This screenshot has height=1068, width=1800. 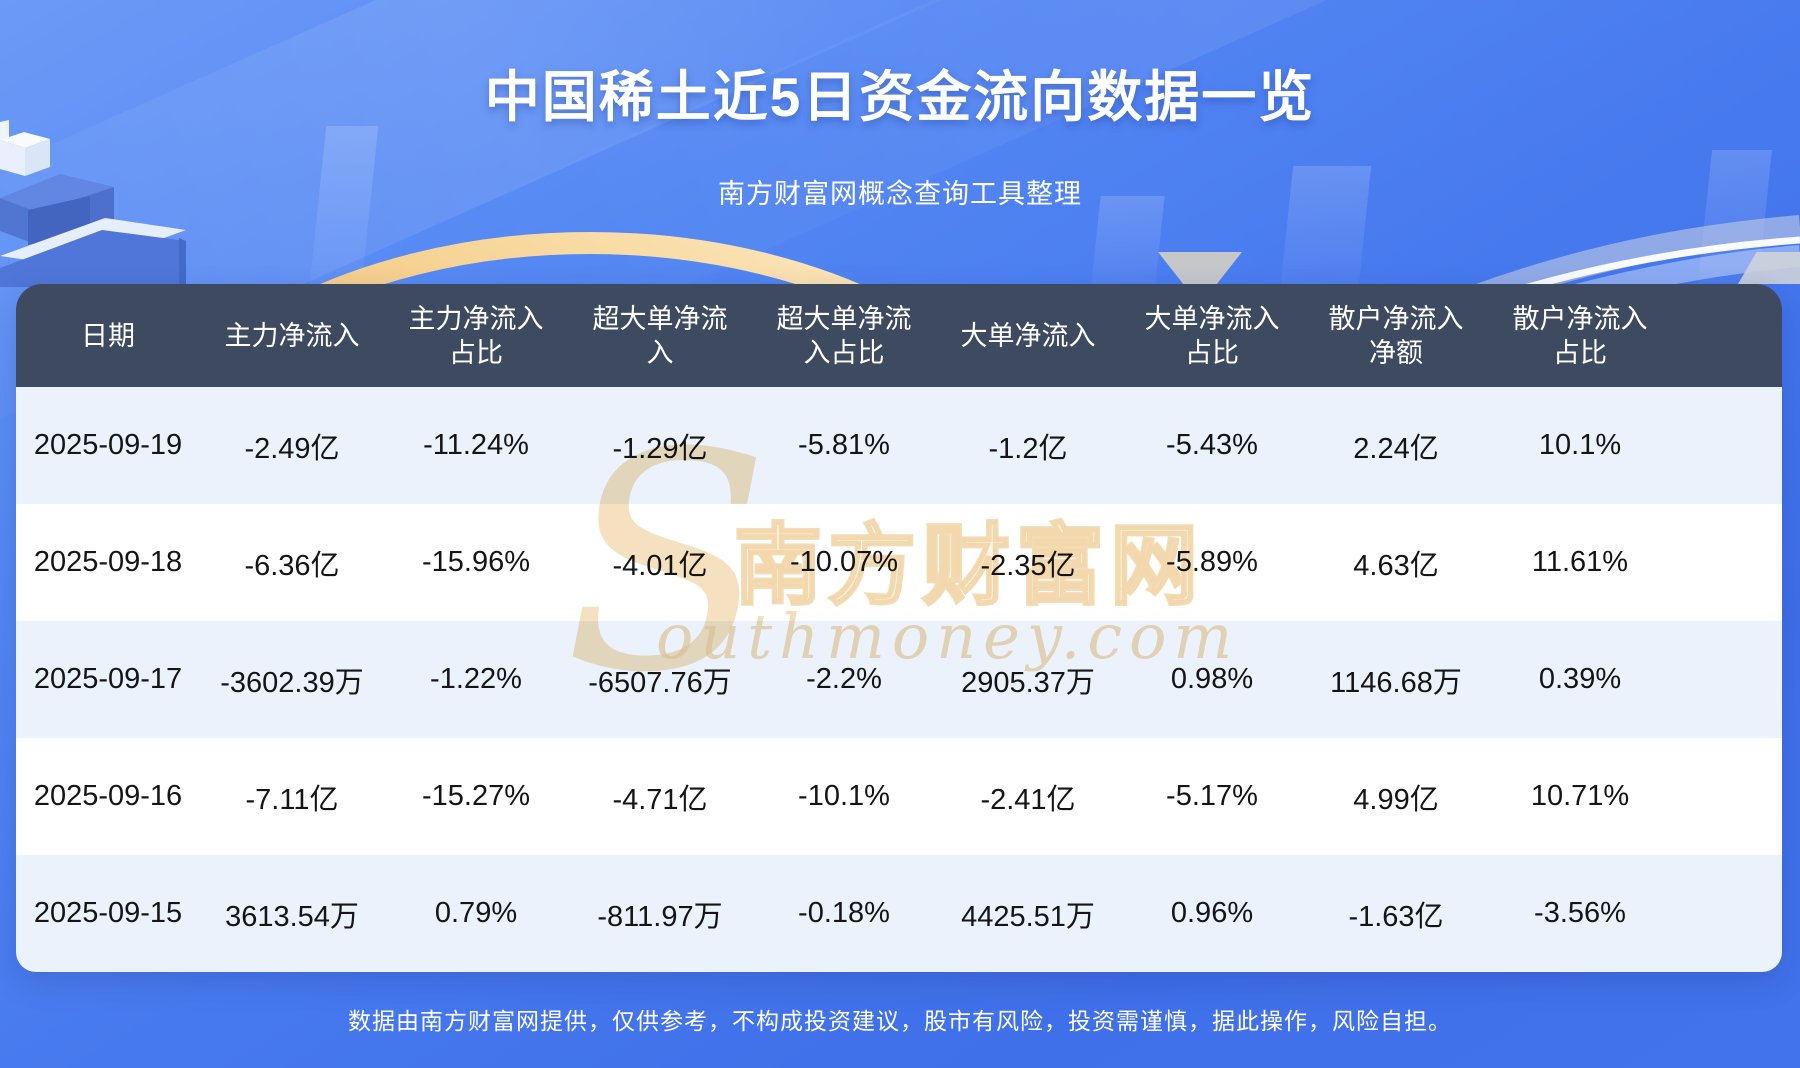 What do you see at coordinates (1028, 799) in the screenshot?
I see `value-cell: -2.41亿` at bounding box center [1028, 799].